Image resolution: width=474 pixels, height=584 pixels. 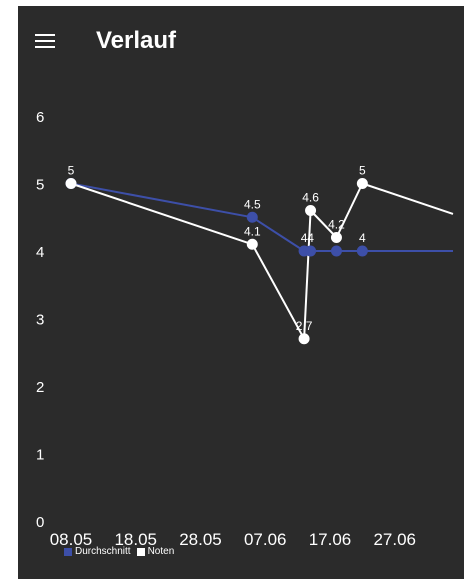 I want to click on x-tick-label: 28.05, so click(x=200, y=539).